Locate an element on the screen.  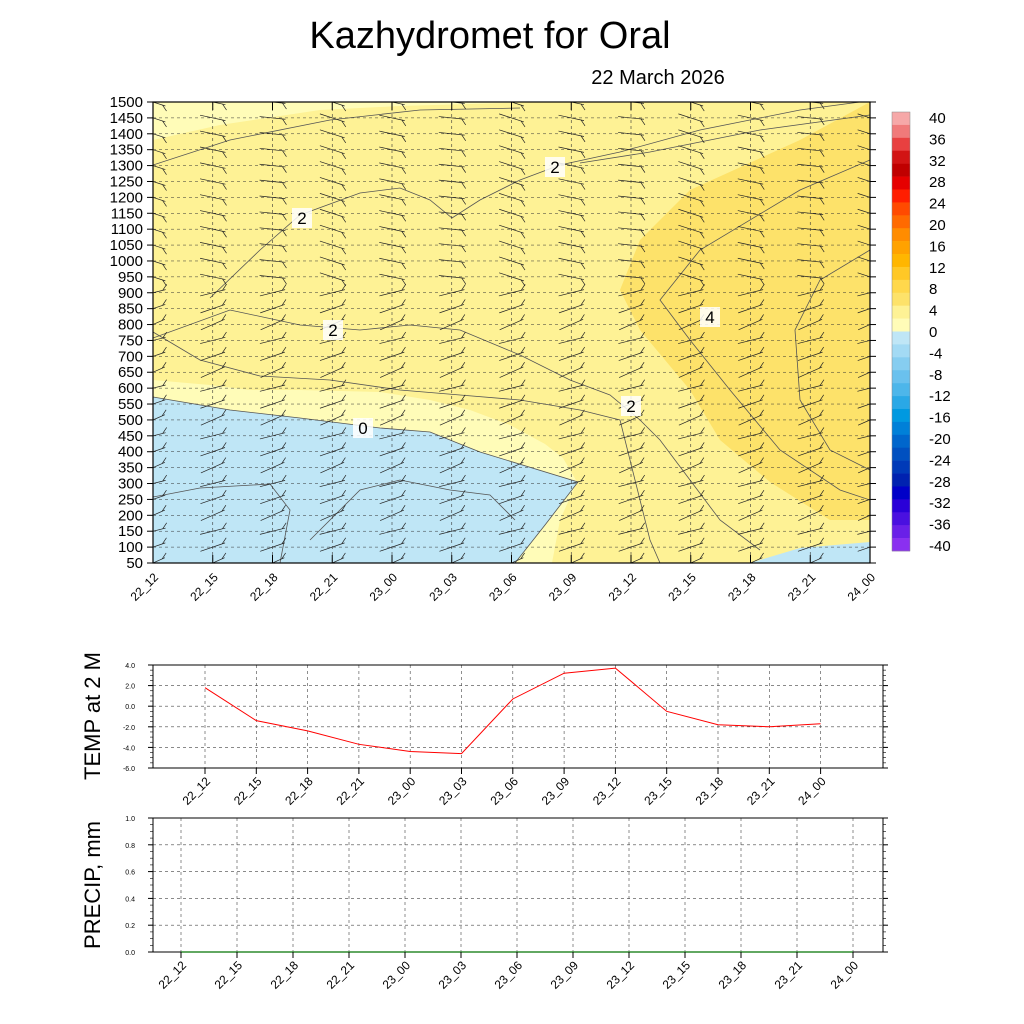
y-tick-label: 950 is located at coordinates (130, 277).